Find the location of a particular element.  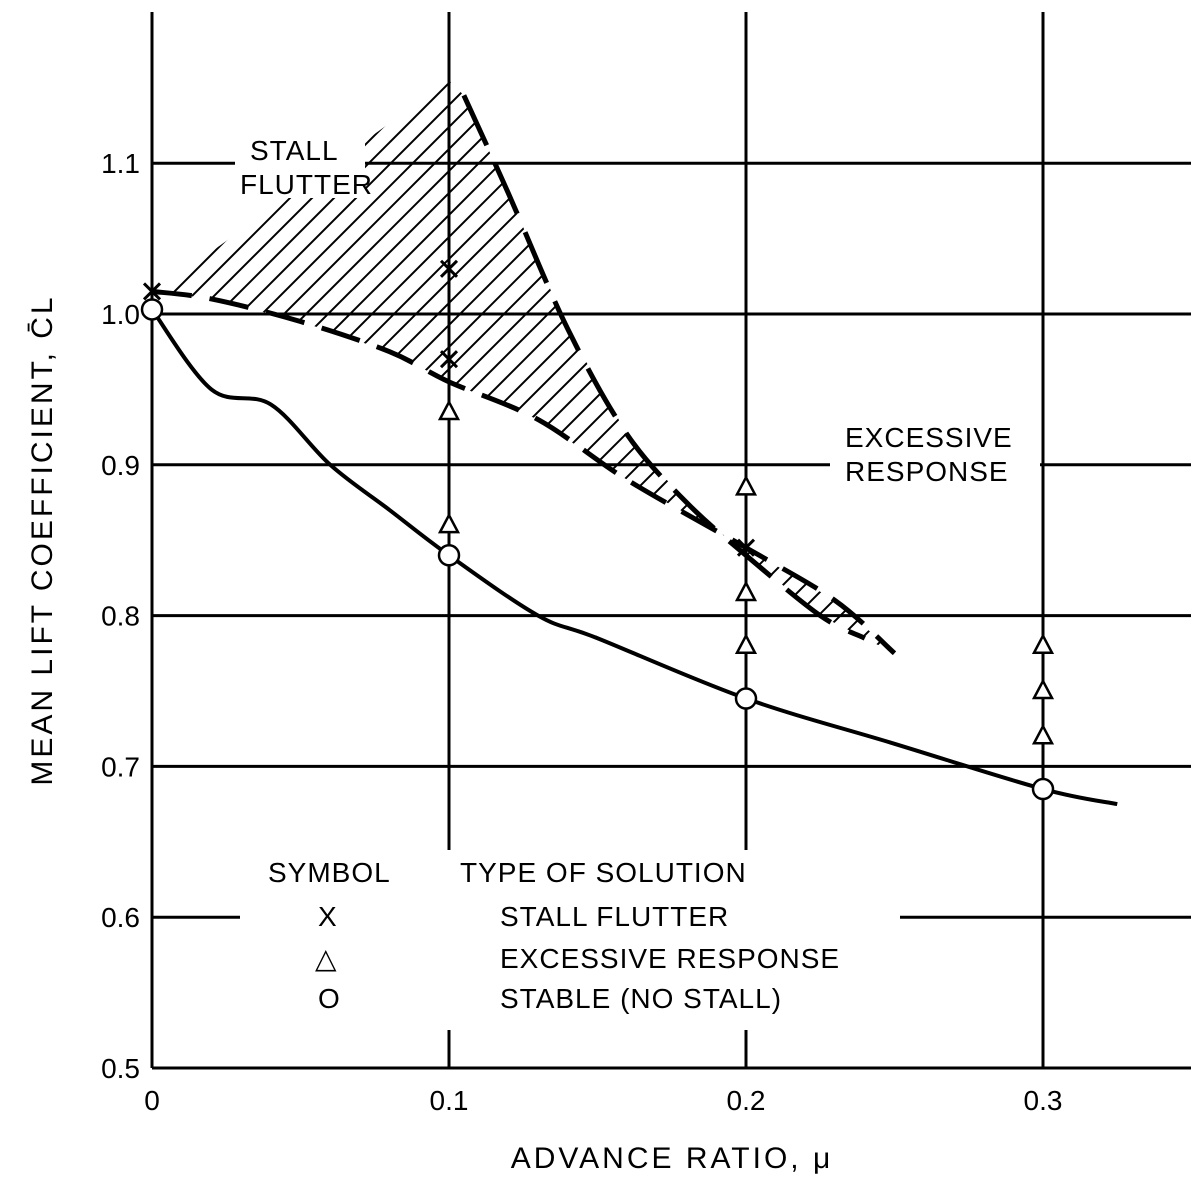

excessive-response-label-bg is located at coordinates (935, 454).